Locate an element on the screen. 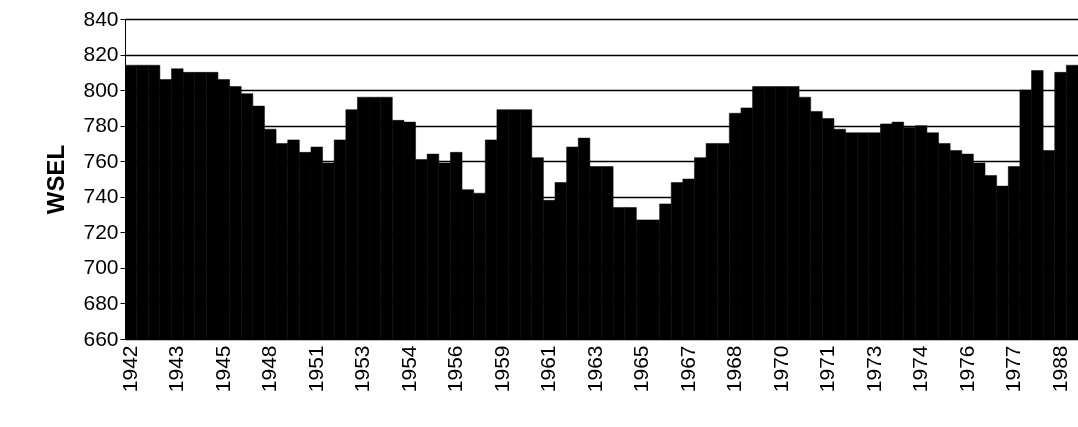 The image size is (1078, 427). x-tick-label: 1953 is located at coordinates (362, 369).